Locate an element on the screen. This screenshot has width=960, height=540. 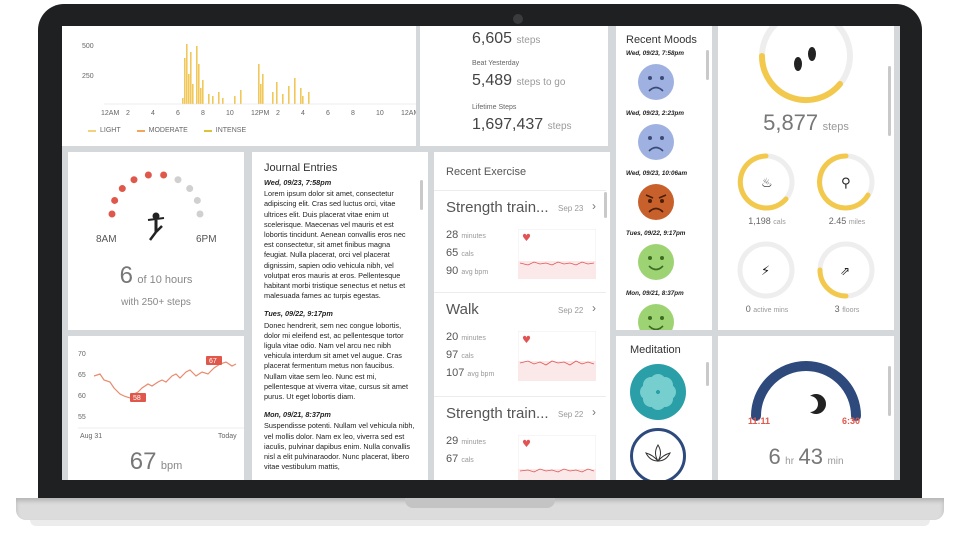
hr-x-start: Aug 31 is located at coordinates (91, 436).